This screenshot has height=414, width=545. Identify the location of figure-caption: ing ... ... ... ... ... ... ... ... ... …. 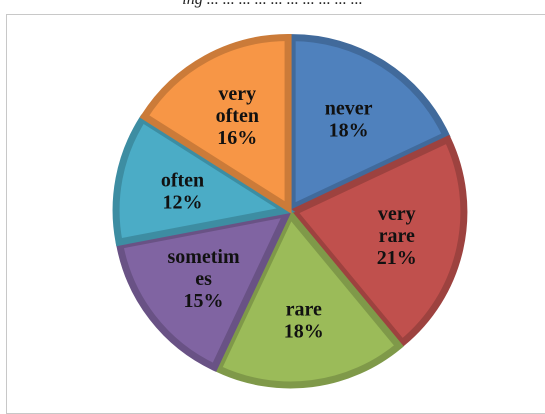
(272, 4).